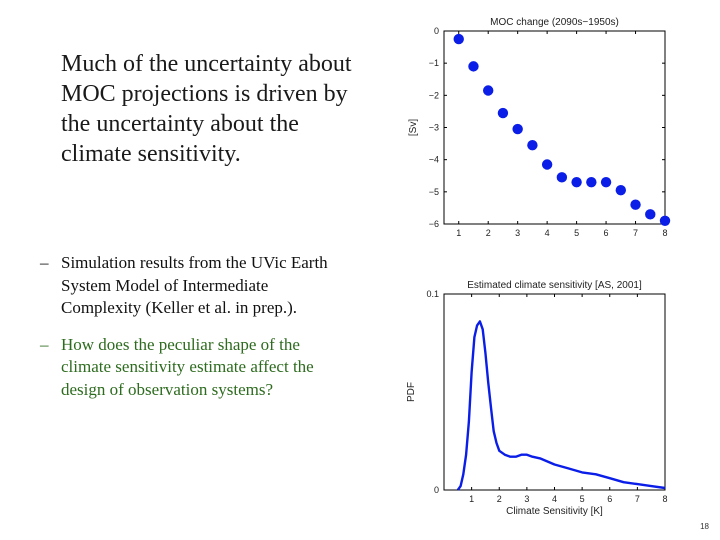 The image size is (720, 540). What do you see at coordinates (434, 192) in the screenshot?
I see `y-tick-label: −5` at bounding box center [434, 192].